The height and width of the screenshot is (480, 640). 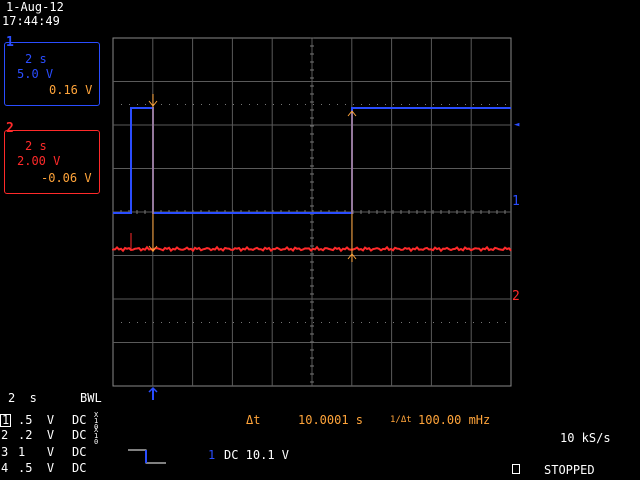 What do you see at coordinates (517, 125) in the screenshot?
I see `ch1-offscreen-arrow-icon: ◄` at bounding box center [517, 125].